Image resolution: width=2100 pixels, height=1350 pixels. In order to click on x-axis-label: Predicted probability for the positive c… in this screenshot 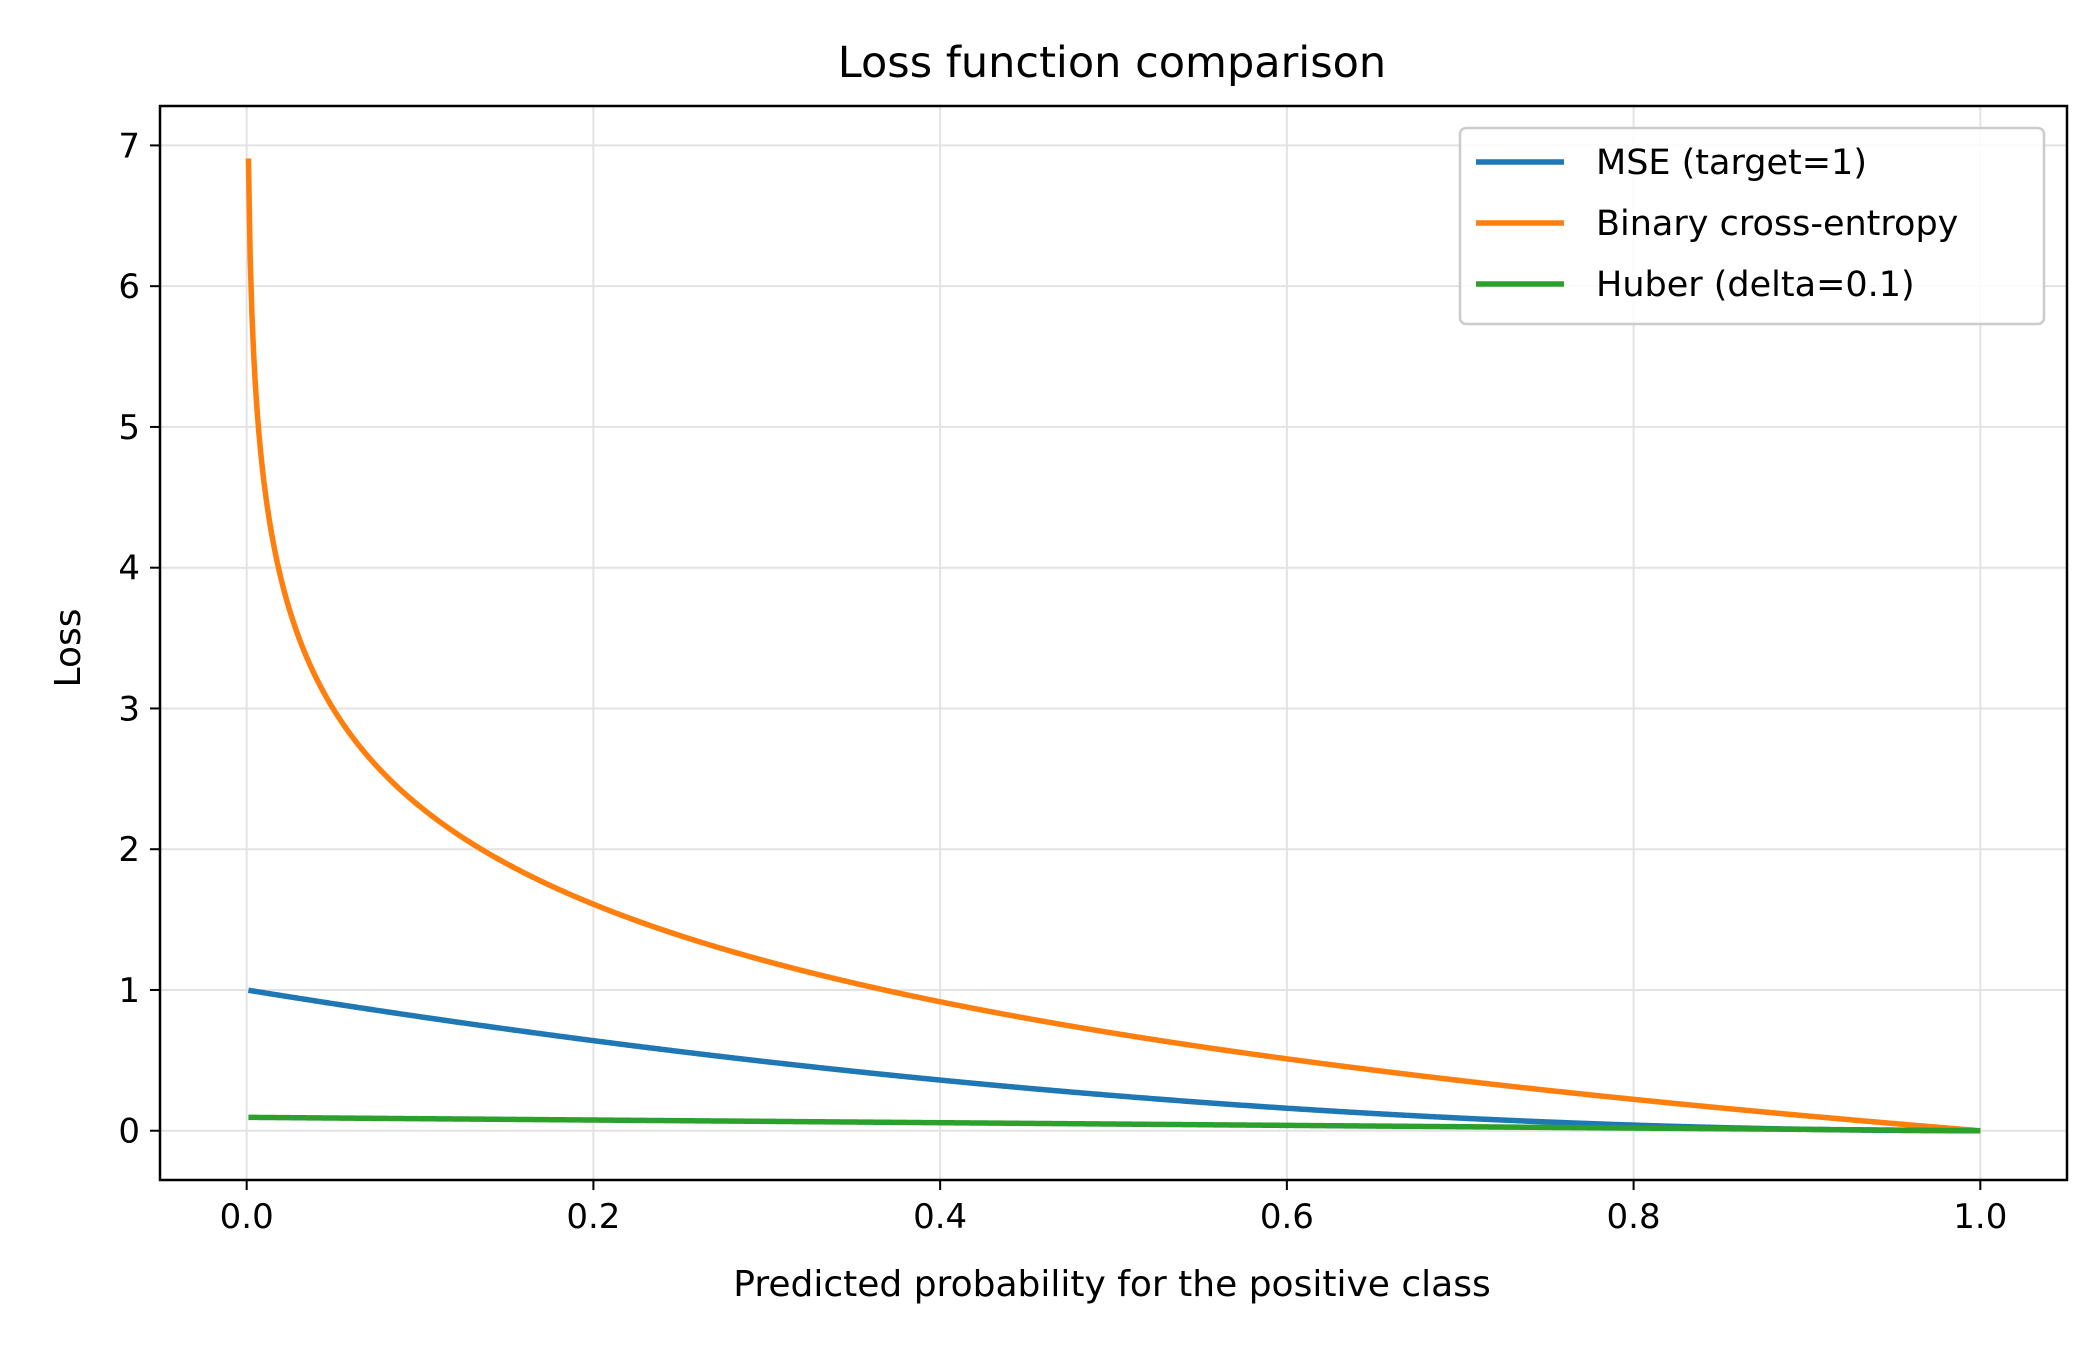, I will do `click(1111, 1284)`.